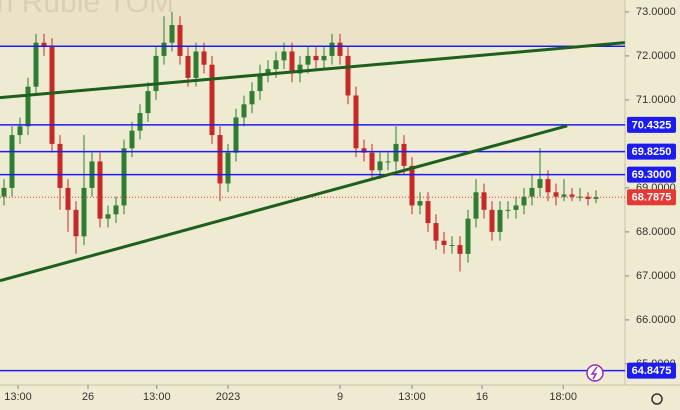 The height and width of the screenshot is (410, 680). What do you see at coordinates (88, 397) in the screenshot?
I see `x-tick-label: 26` at bounding box center [88, 397].